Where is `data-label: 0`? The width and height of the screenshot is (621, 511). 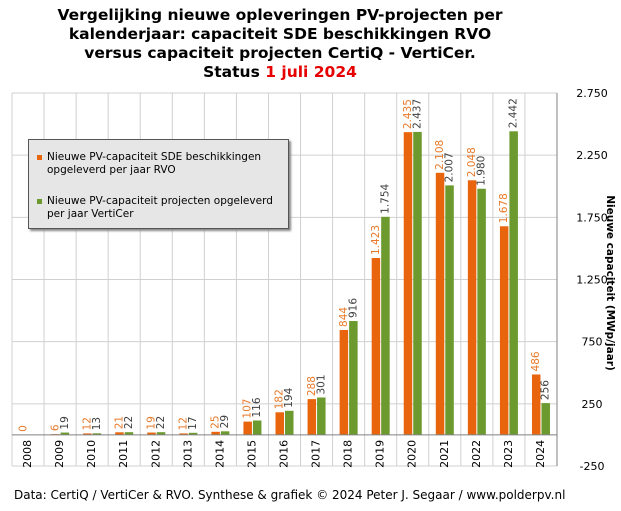
data-label: 0 is located at coordinates (23, 428).